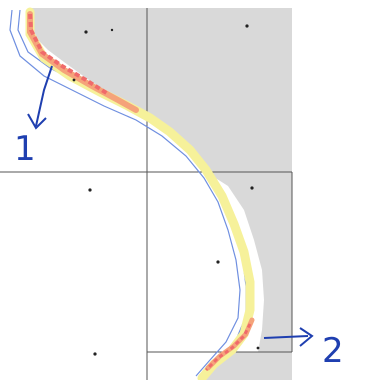 The image size is (374, 380). Describe the element at coordinates (249, 262) in the screenshot. I see `land-tile-mid-right` at that location.